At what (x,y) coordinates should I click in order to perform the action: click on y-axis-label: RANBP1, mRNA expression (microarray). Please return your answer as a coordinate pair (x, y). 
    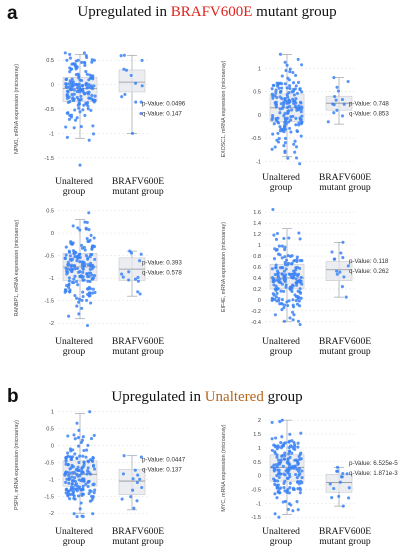
    Looking at the image, I should click on (17, 267).